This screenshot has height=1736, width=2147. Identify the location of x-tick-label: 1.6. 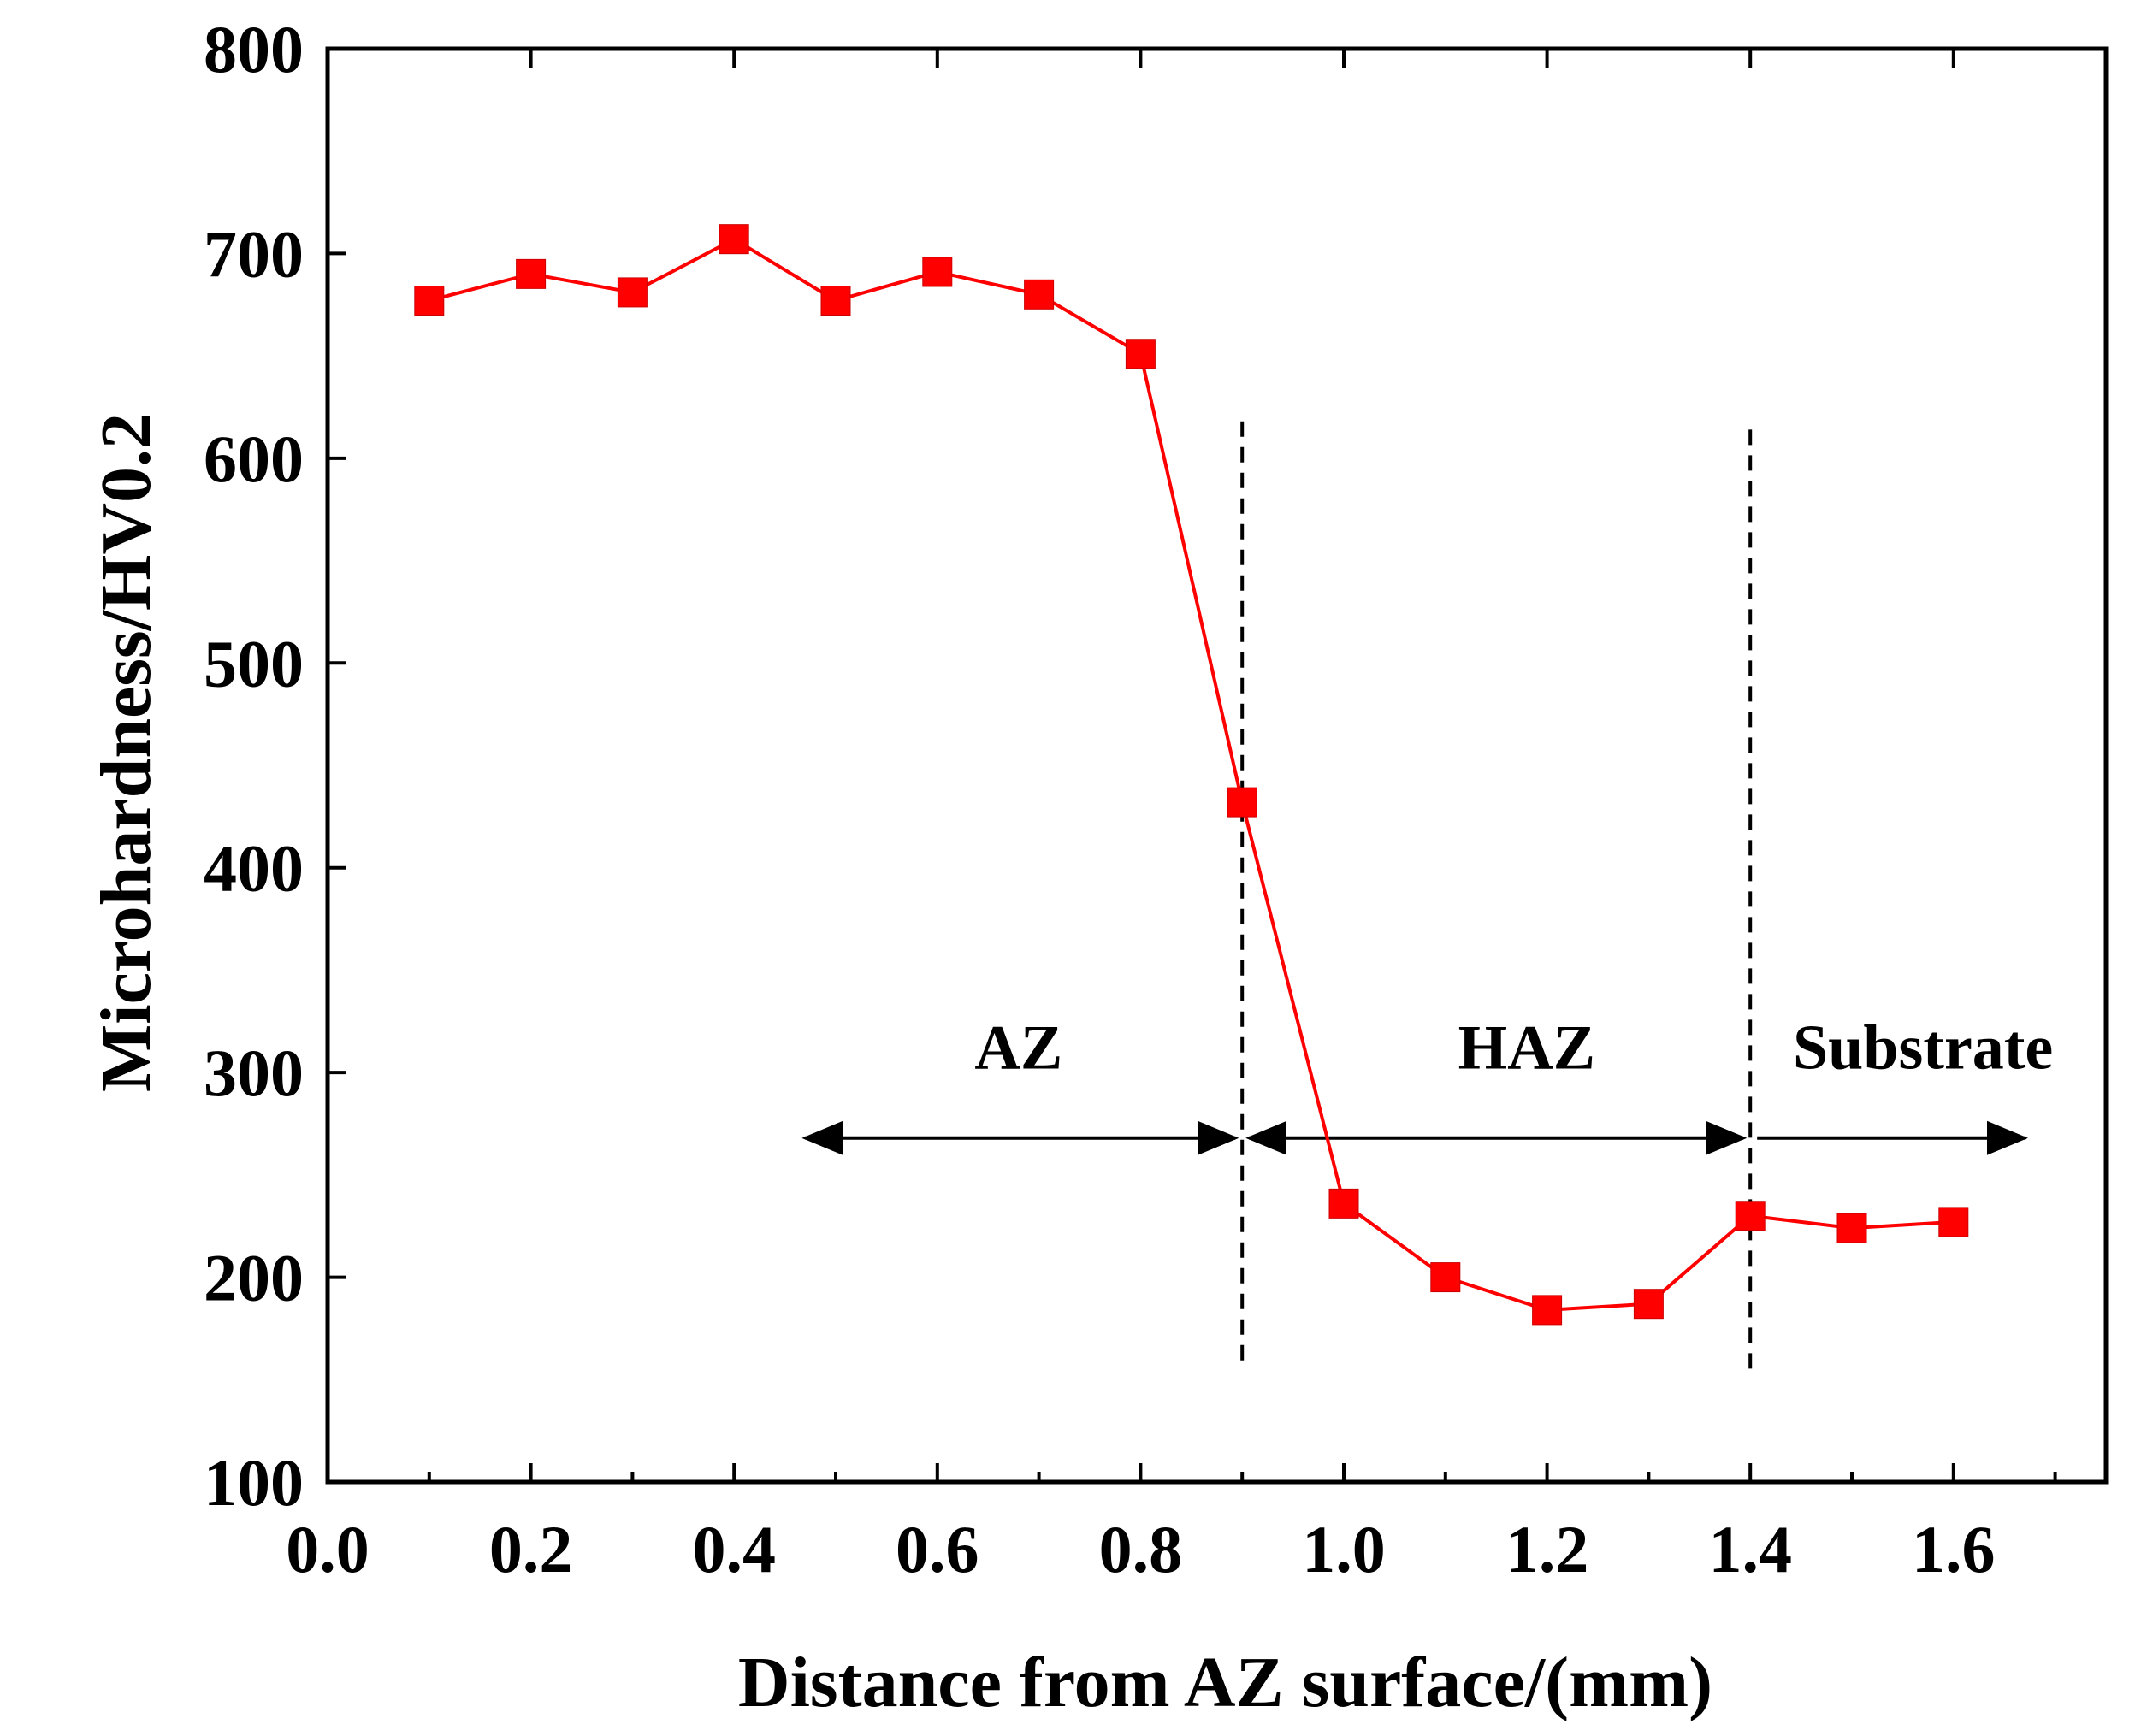
(1954, 1549).